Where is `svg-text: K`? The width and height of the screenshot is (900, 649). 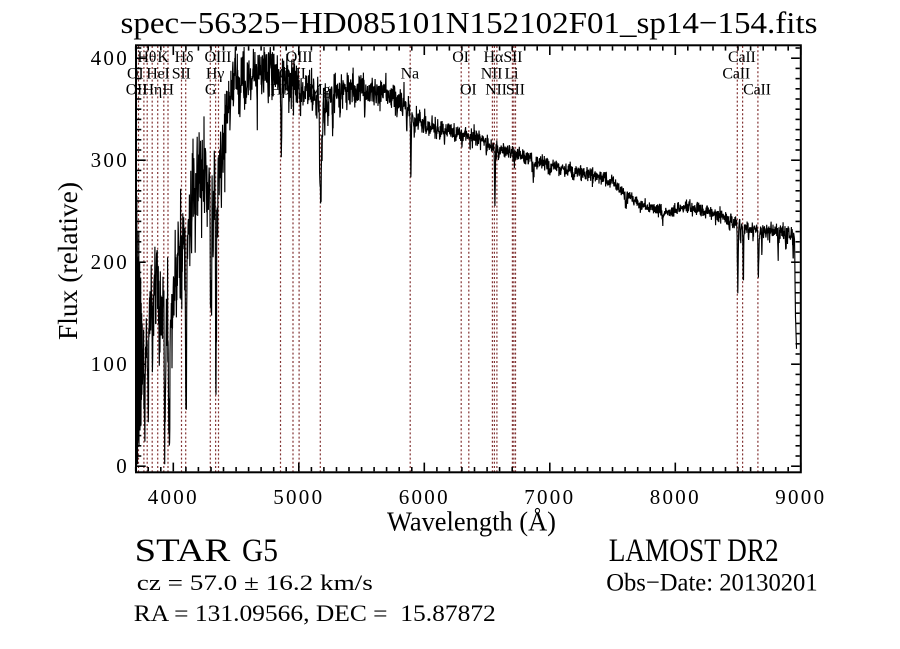
svg-text: K is located at coordinates (163, 57).